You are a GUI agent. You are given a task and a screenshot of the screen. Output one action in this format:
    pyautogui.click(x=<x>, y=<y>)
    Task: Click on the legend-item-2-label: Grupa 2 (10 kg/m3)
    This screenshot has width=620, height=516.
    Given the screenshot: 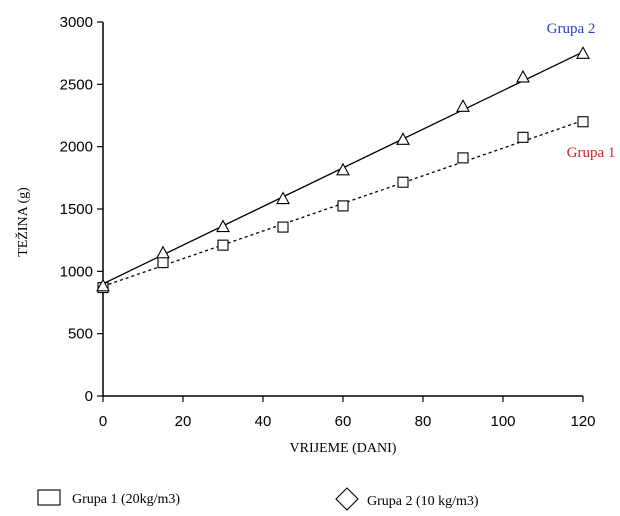 What is the action you would take?
    pyautogui.click(x=423, y=501)
    